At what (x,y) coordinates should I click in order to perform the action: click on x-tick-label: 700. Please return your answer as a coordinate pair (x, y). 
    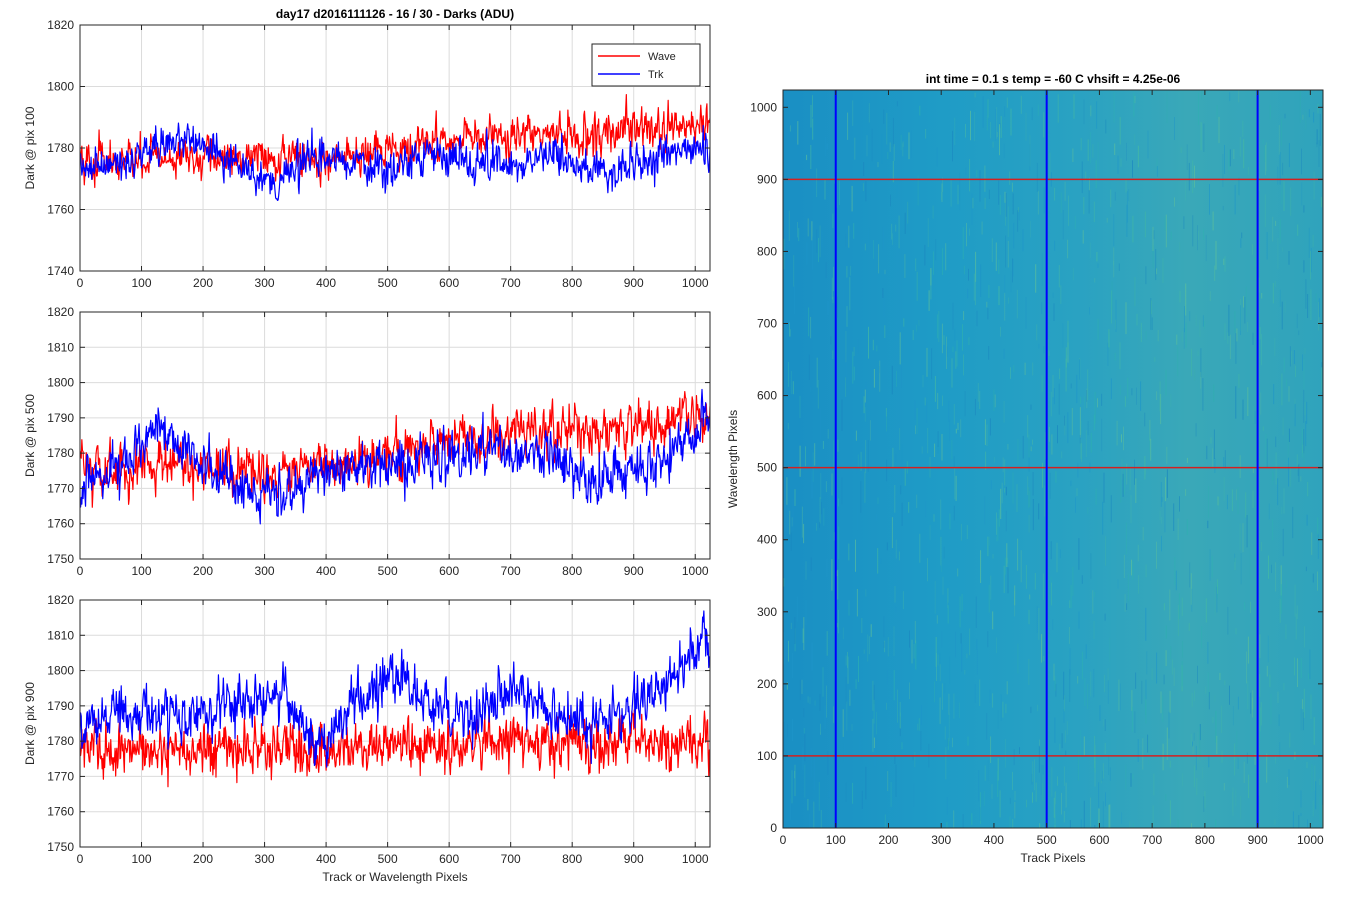
    Looking at the image, I should click on (1152, 840).